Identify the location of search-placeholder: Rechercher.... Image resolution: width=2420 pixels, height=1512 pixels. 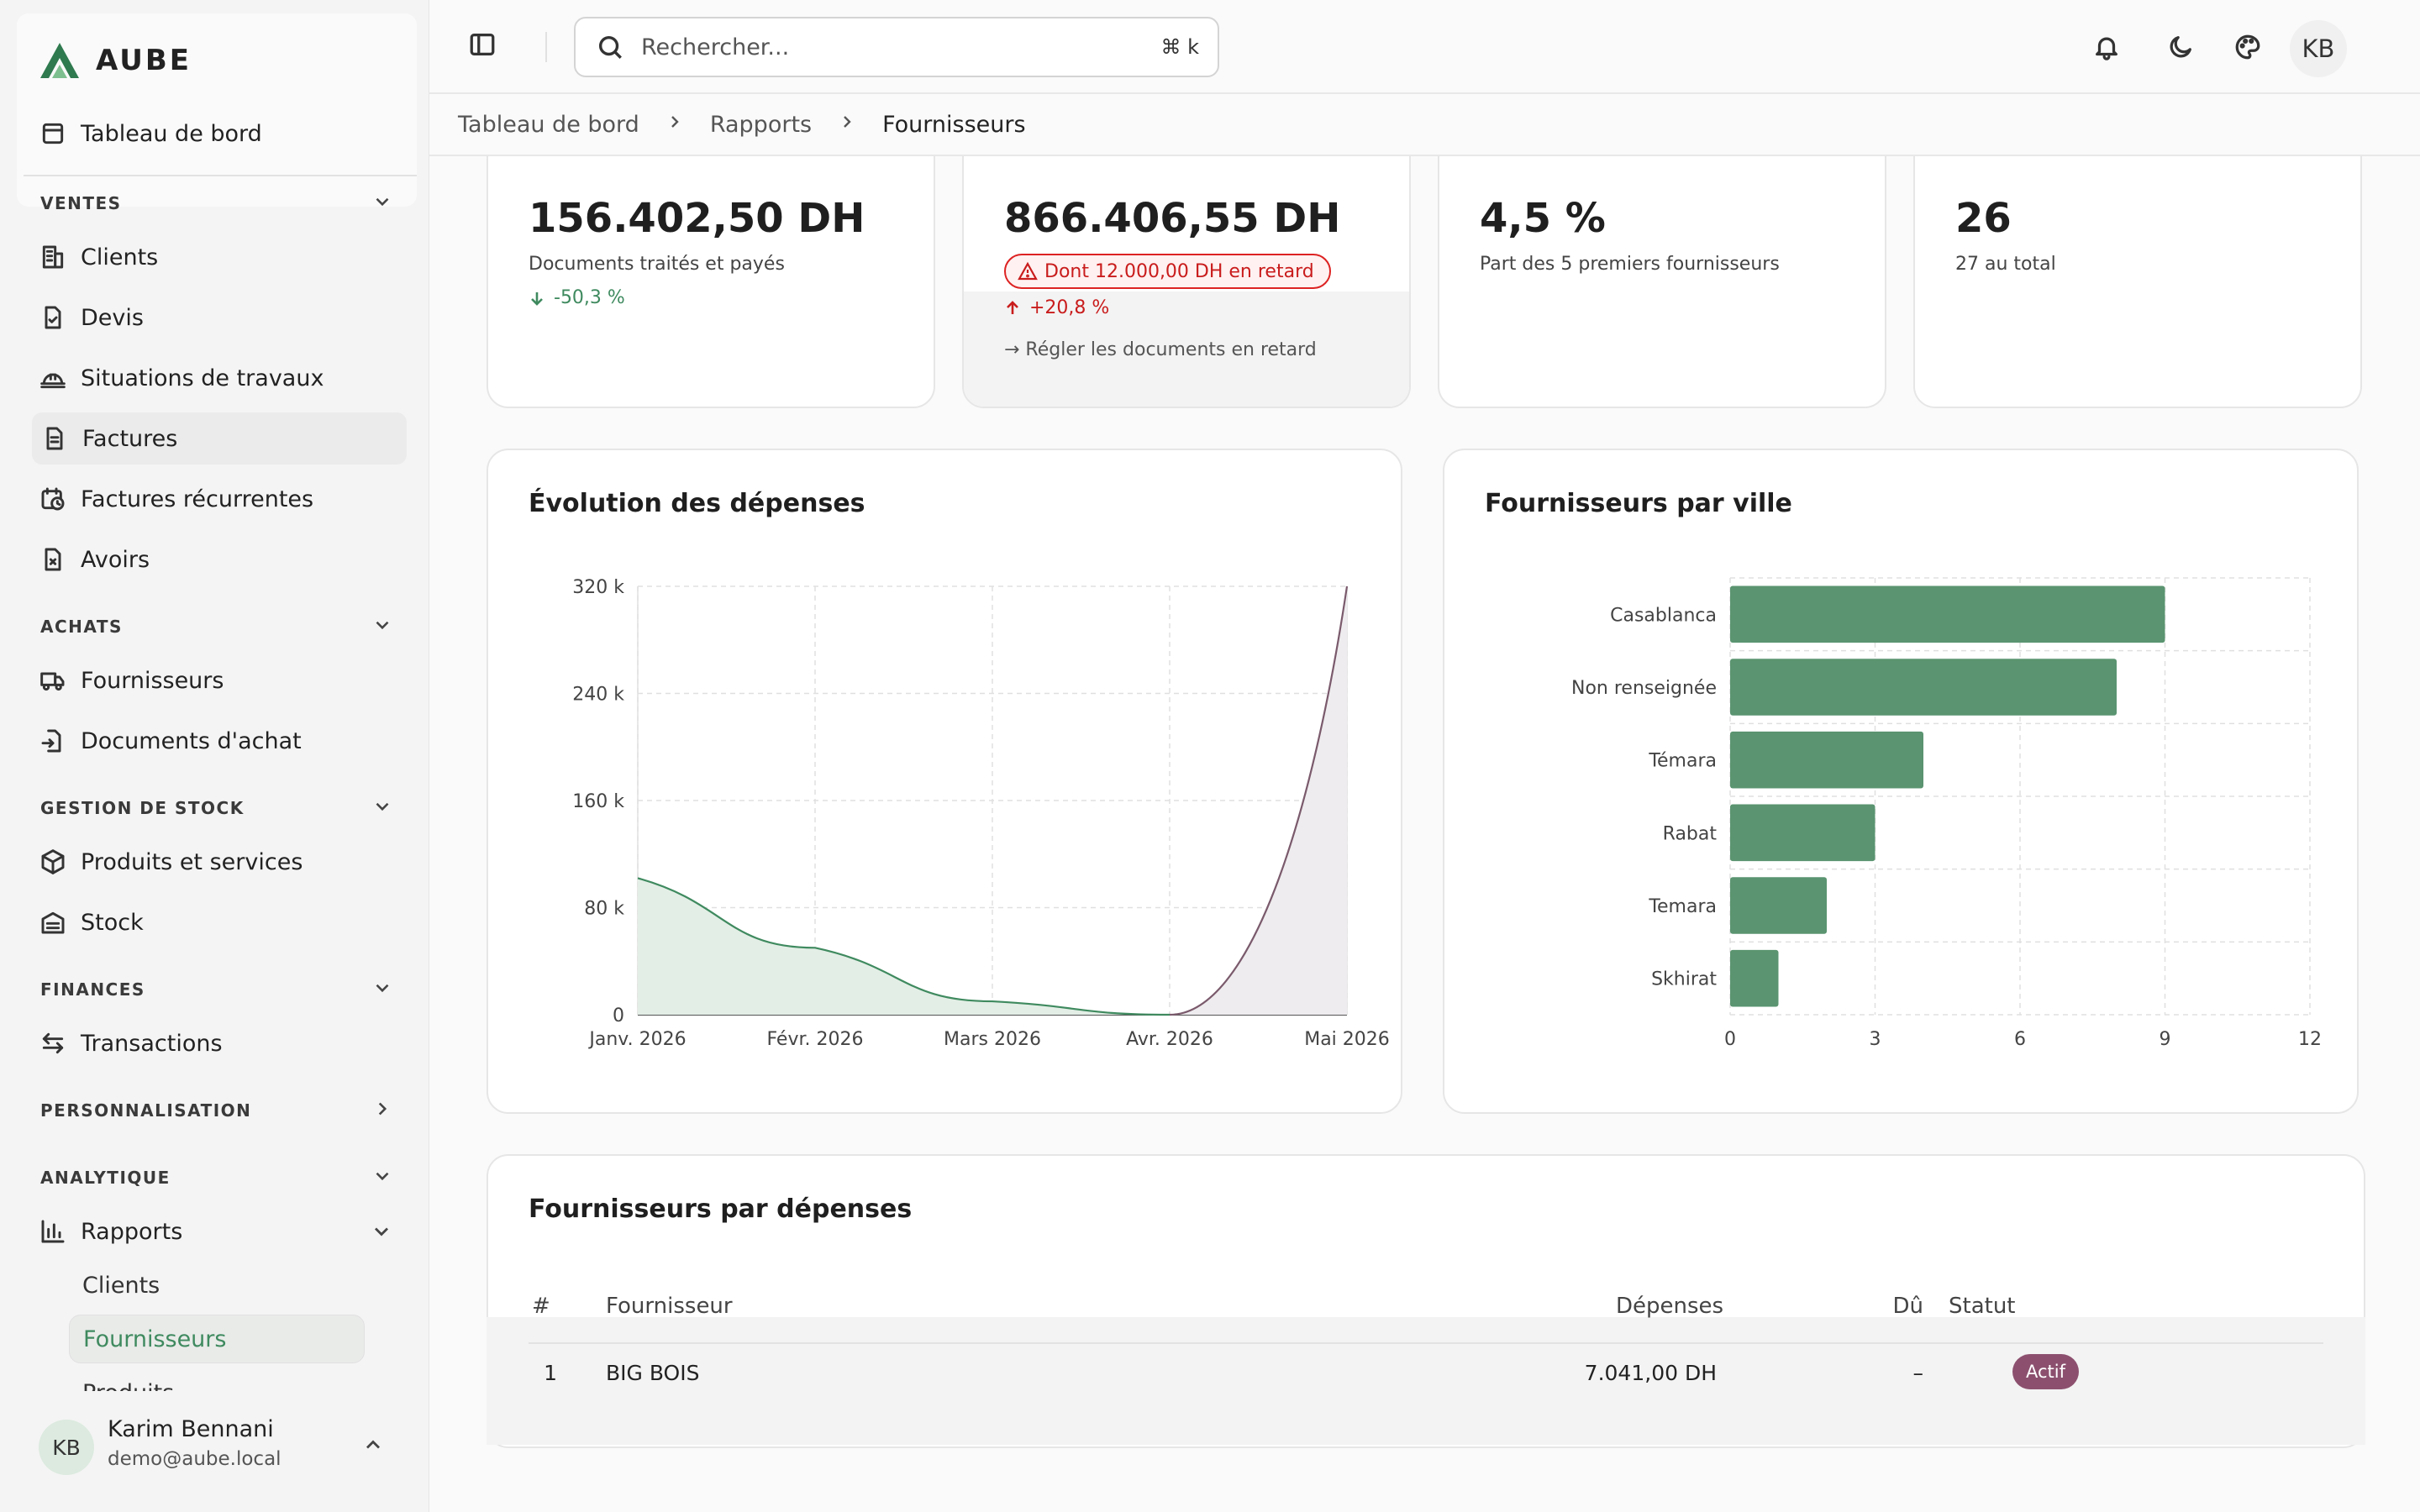
(716, 47).